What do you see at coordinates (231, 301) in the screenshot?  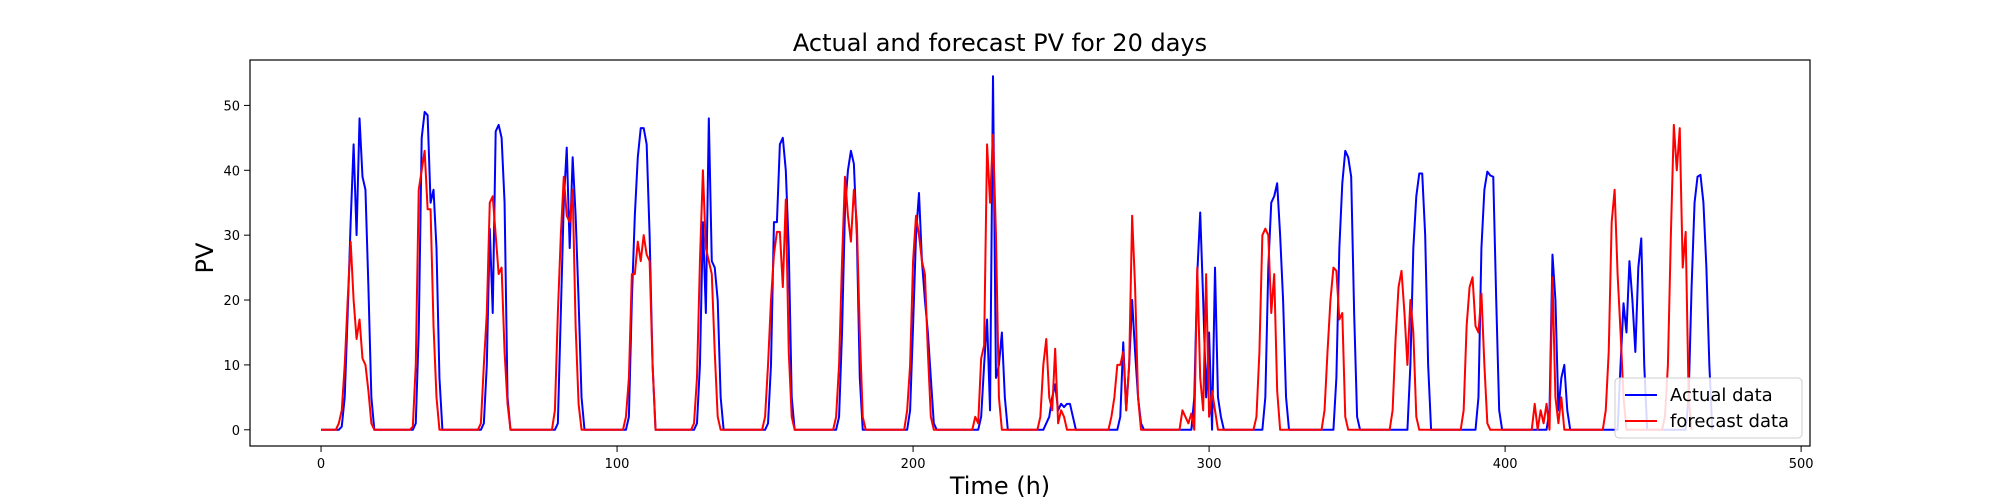 I see `y-tick-label: 20` at bounding box center [231, 301].